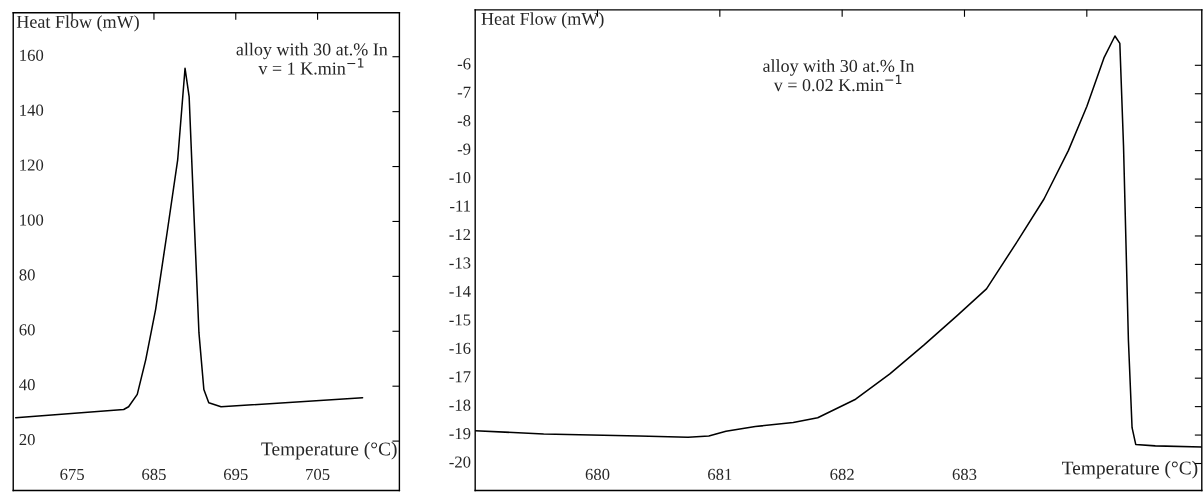 The image size is (1203, 492). Describe the element at coordinates (464, 64) in the screenshot. I see `y-tick-label: -6` at that location.